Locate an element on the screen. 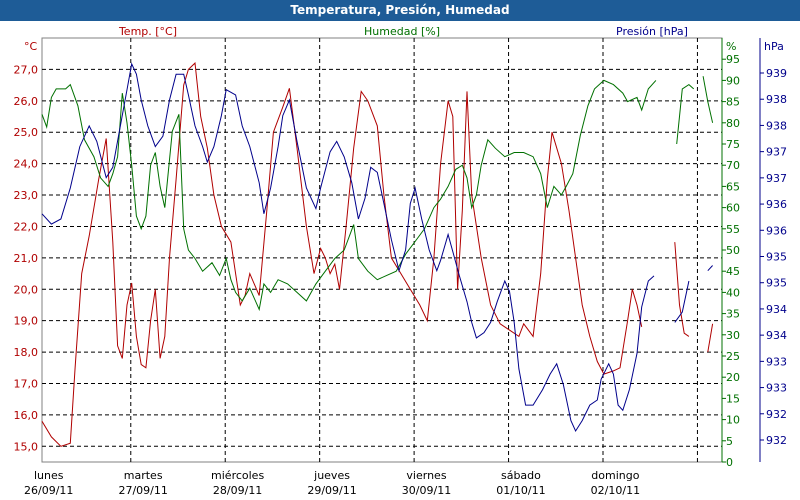 This screenshot has width=800, height=500. hum-tick-label: 45 is located at coordinates (733, 271).